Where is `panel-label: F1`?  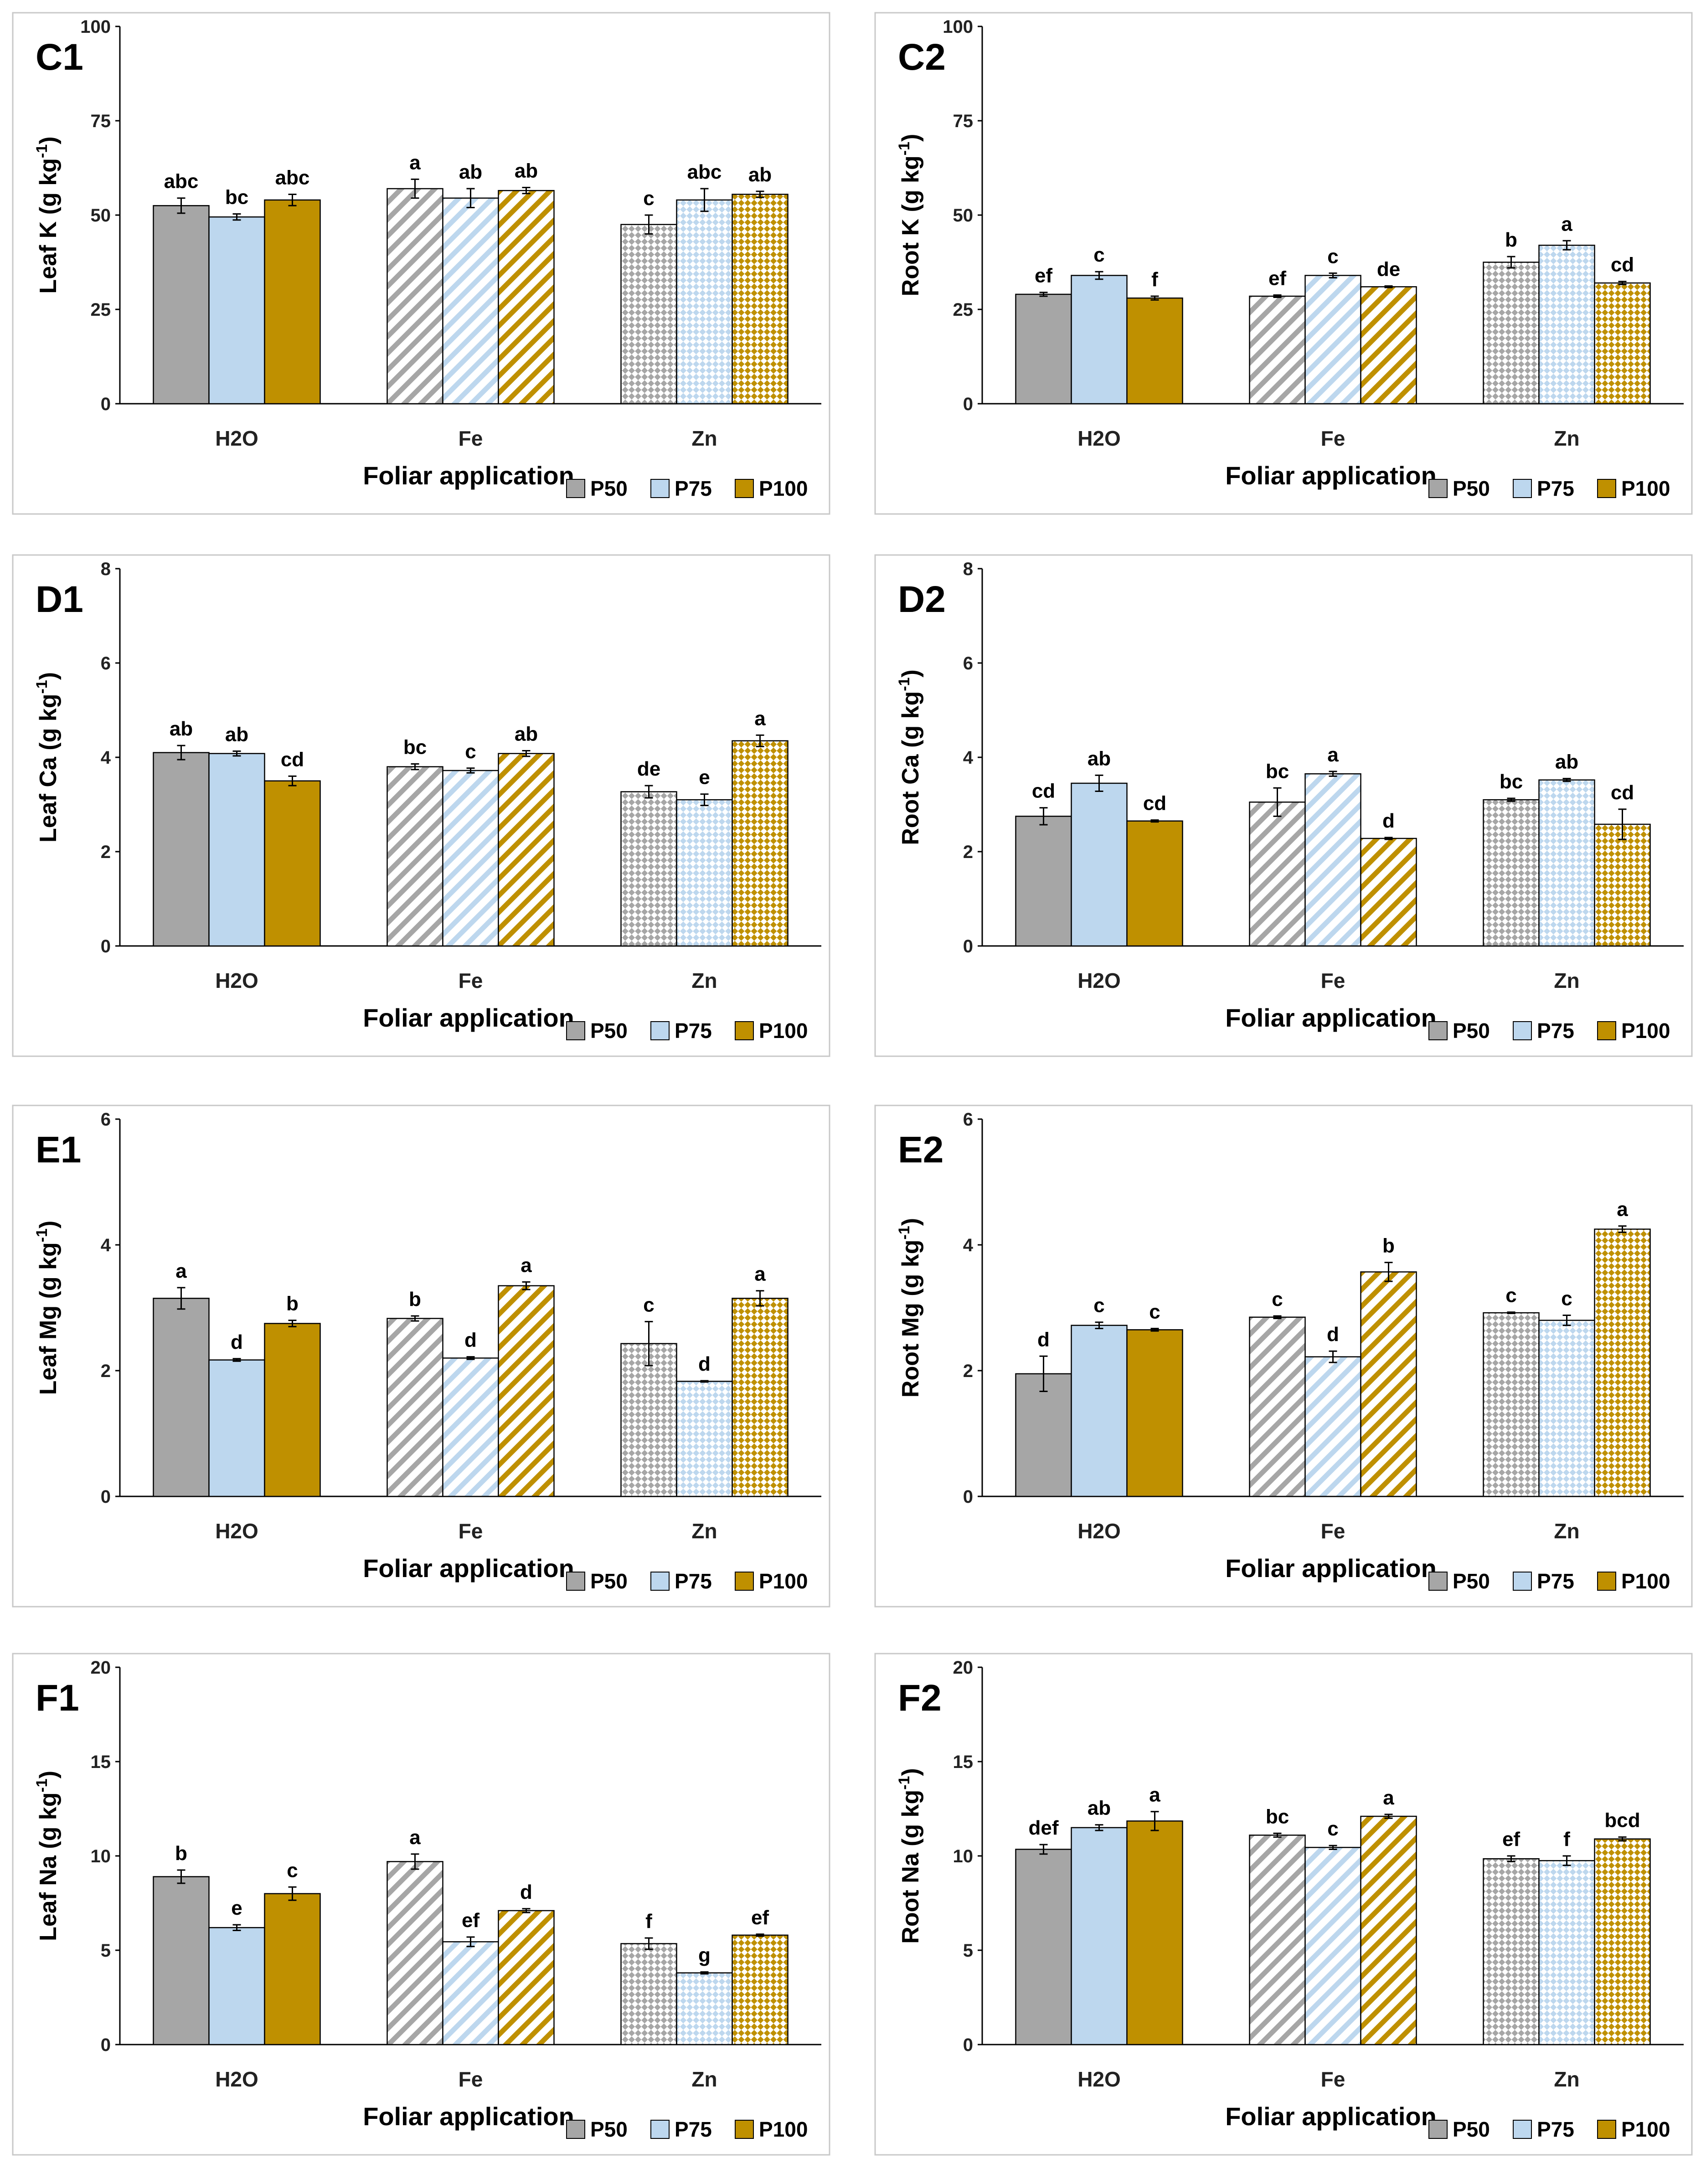
panel-label: F1 is located at coordinates (57, 1698).